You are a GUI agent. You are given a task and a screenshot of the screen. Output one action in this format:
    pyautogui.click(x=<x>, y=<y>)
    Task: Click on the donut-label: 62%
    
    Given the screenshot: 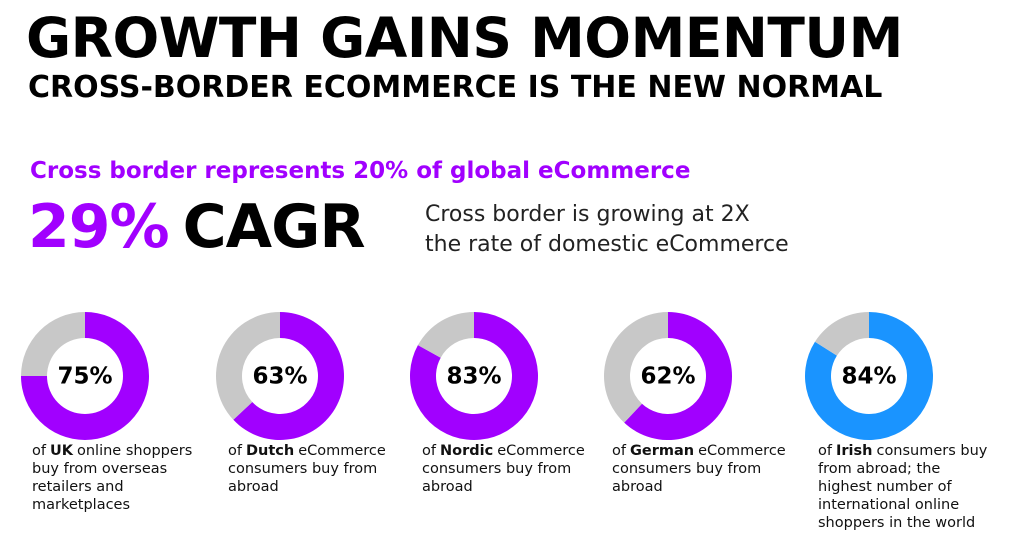 What is the action you would take?
    pyautogui.click(x=667, y=377)
    